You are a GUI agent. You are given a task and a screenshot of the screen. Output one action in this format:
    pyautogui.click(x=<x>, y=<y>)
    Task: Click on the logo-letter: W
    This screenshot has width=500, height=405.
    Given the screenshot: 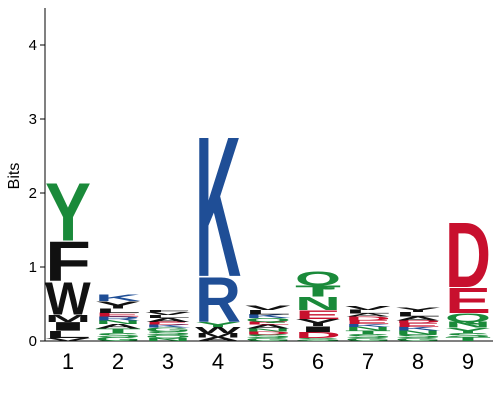 What is the action you would take?
    pyautogui.click(x=68, y=299)
    